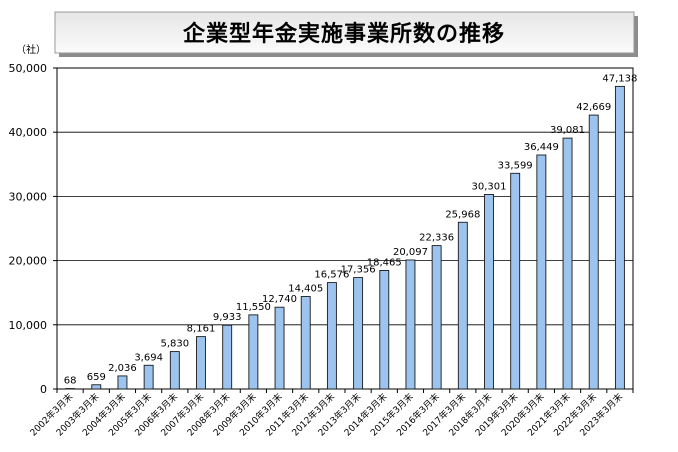 The width and height of the screenshot is (678, 452). Describe the element at coordinates (541, 147) in the screenshot. I see `data-label: 36,449` at that location.